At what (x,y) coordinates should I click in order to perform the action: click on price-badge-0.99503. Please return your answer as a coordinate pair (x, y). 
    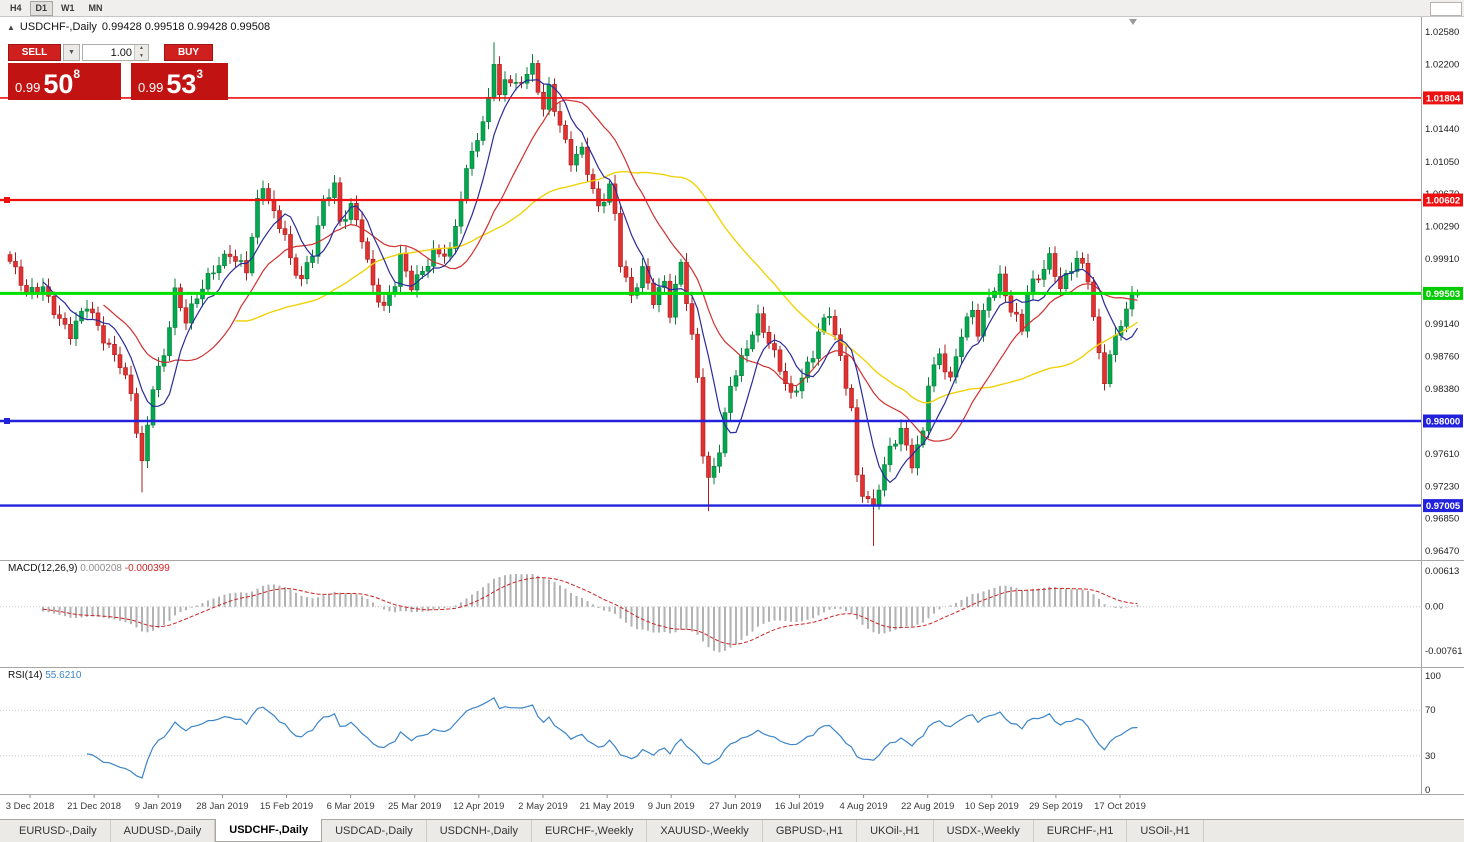
    Looking at the image, I should click on (1443, 293).